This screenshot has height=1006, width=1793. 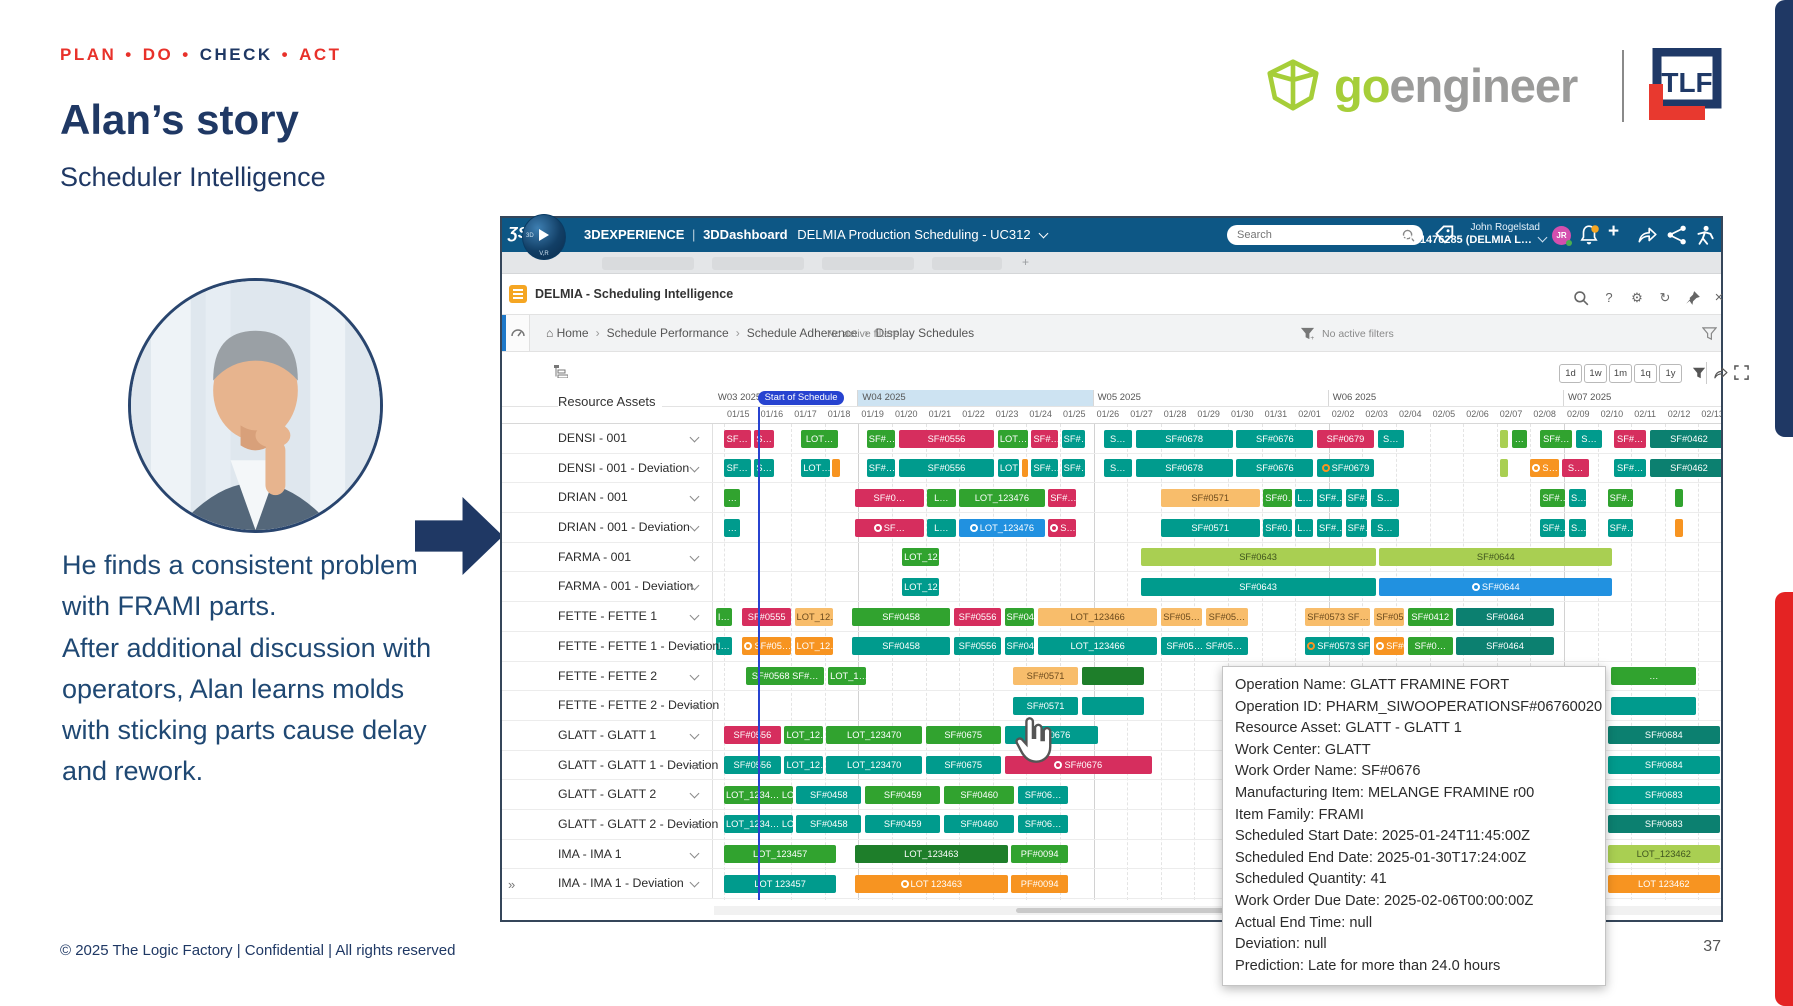 What do you see at coordinates (572, 333) in the screenshot?
I see `breadcrumb-item: Home` at bounding box center [572, 333].